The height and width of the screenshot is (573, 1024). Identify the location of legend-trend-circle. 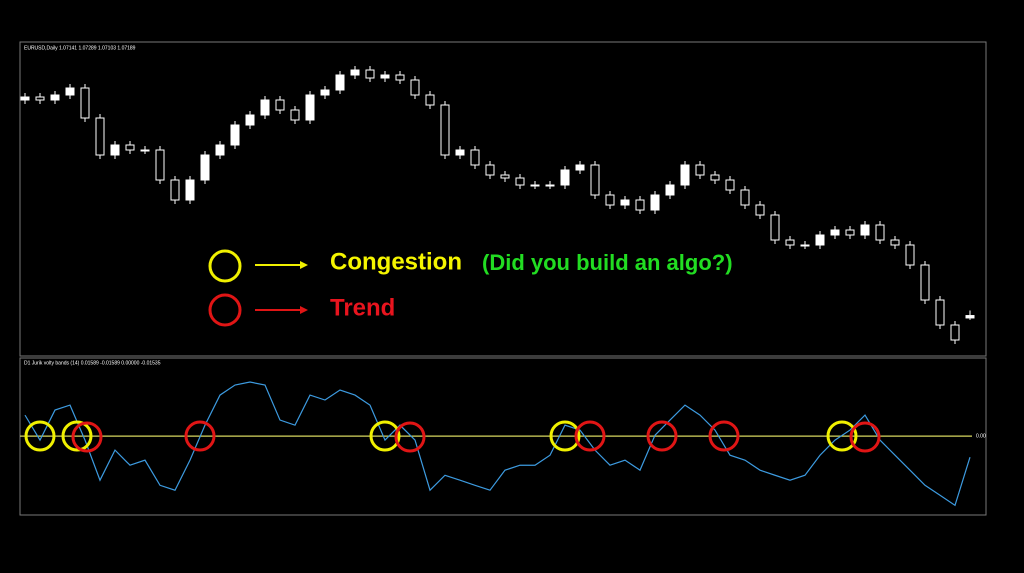
(225, 310).